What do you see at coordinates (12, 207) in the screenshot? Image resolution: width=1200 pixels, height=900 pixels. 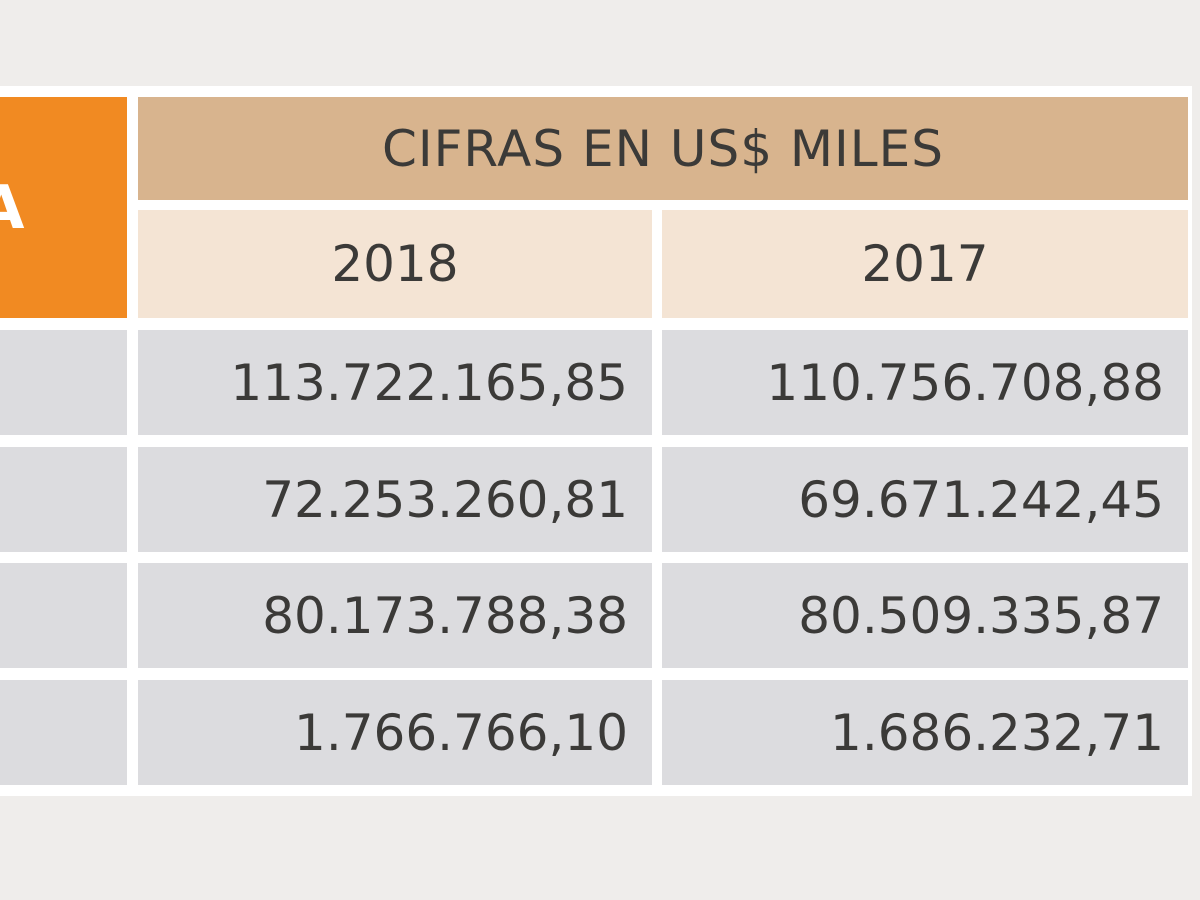 I see `side-header-label: A` at bounding box center [12, 207].